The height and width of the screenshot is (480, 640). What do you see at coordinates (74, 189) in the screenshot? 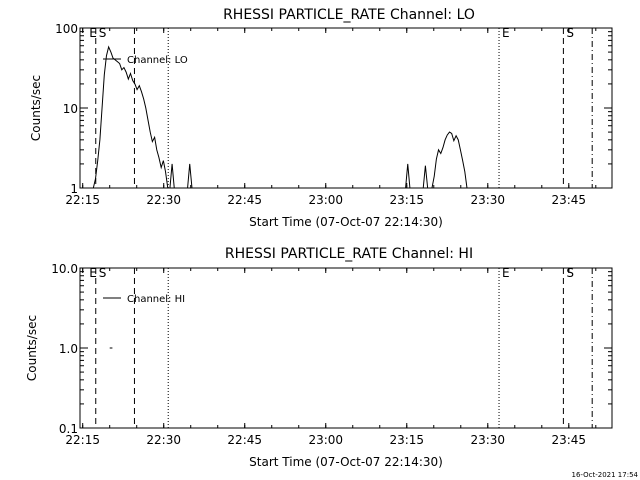
I see `y-tick-label: 1` at bounding box center [74, 189].